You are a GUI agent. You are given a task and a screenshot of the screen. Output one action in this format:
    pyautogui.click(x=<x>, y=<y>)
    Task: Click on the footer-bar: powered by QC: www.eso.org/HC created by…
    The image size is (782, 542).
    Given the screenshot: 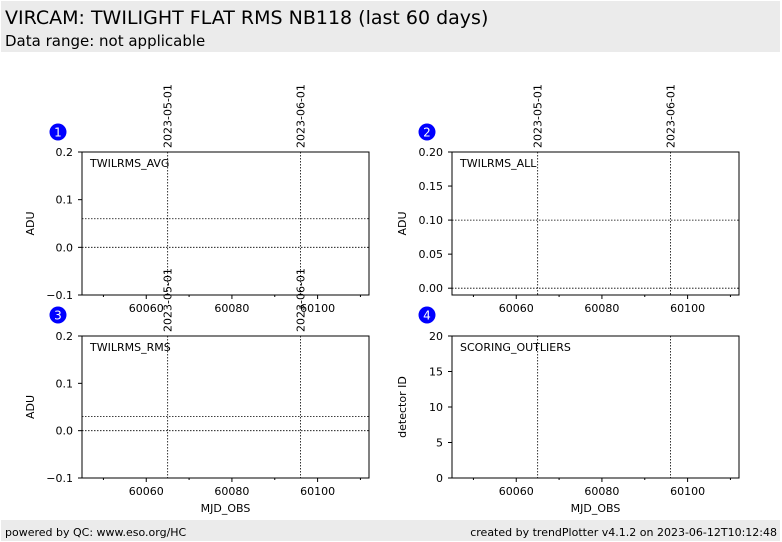 What is the action you would take?
    pyautogui.click(x=390, y=530)
    